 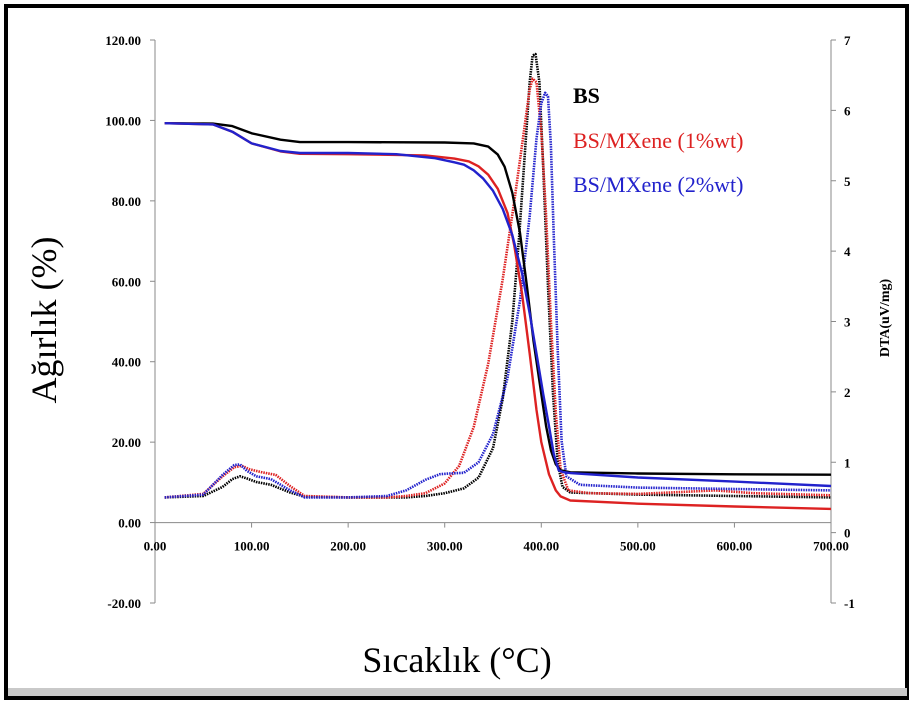 What do you see at coordinates (849, 603) in the screenshot?
I see `y-right-tick-label: -1` at bounding box center [849, 603].